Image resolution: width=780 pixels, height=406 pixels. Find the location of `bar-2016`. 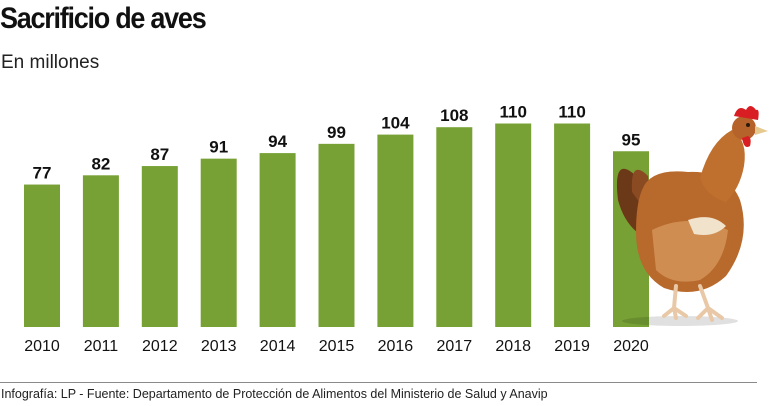

bar-2016 is located at coordinates (395, 230).